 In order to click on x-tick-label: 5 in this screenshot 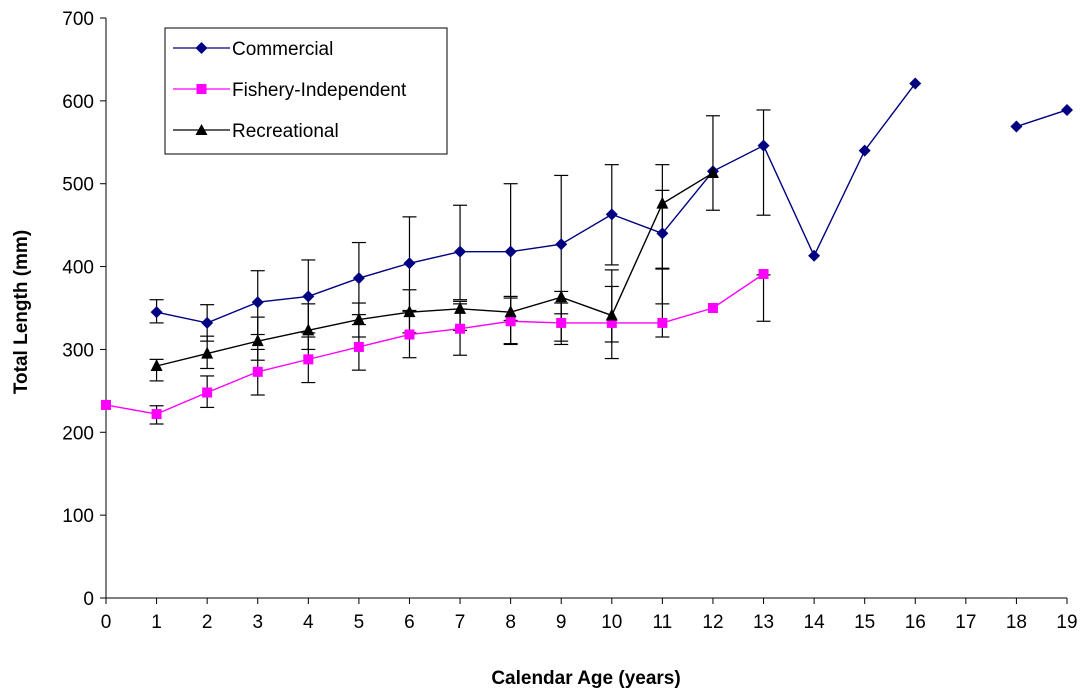, I will do `click(359, 622)`.